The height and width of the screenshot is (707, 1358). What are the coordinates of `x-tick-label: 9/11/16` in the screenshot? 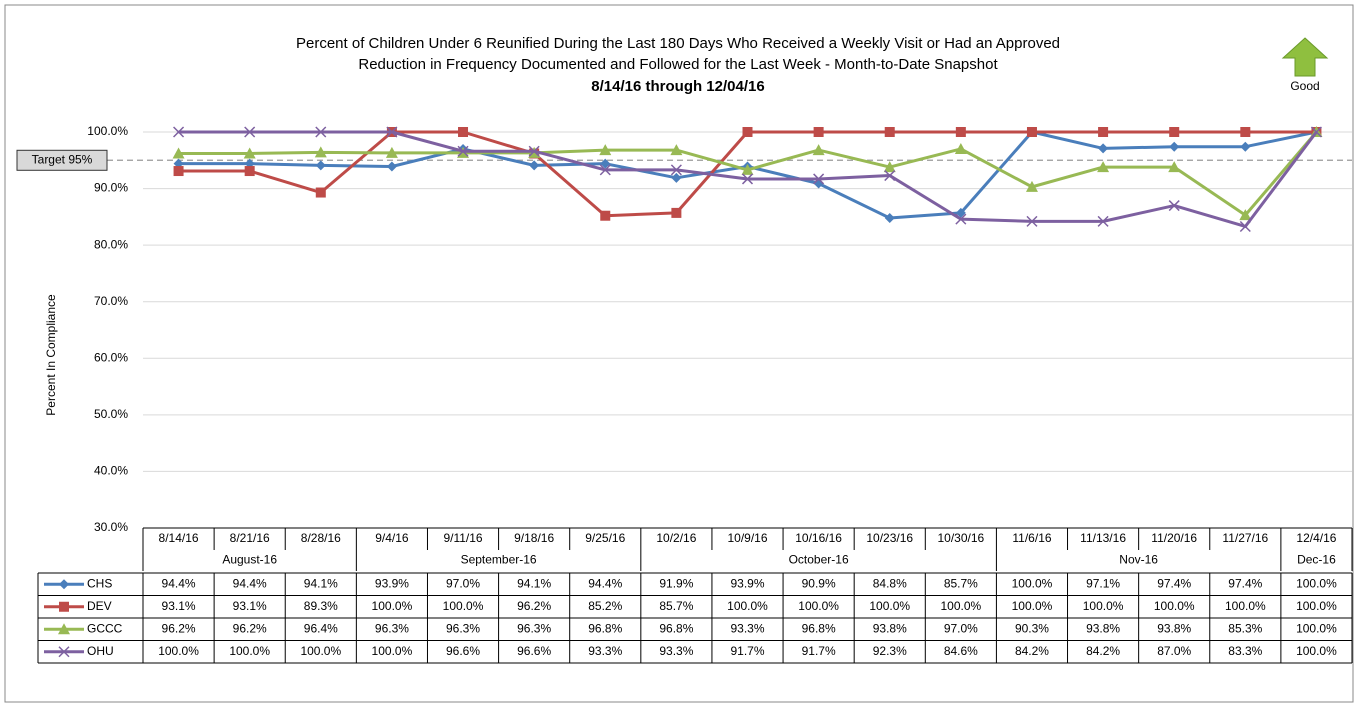 It's located at (462, 538).